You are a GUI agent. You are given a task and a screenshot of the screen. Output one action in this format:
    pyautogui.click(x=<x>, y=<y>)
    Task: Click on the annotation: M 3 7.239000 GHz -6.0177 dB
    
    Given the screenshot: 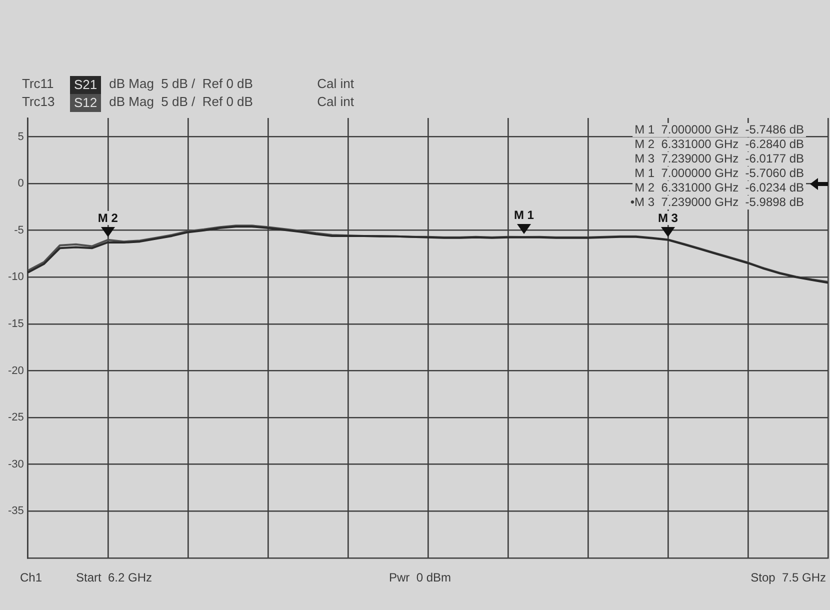 What is the action you would take?
    pyautogui.click(x=719, y=158)
    